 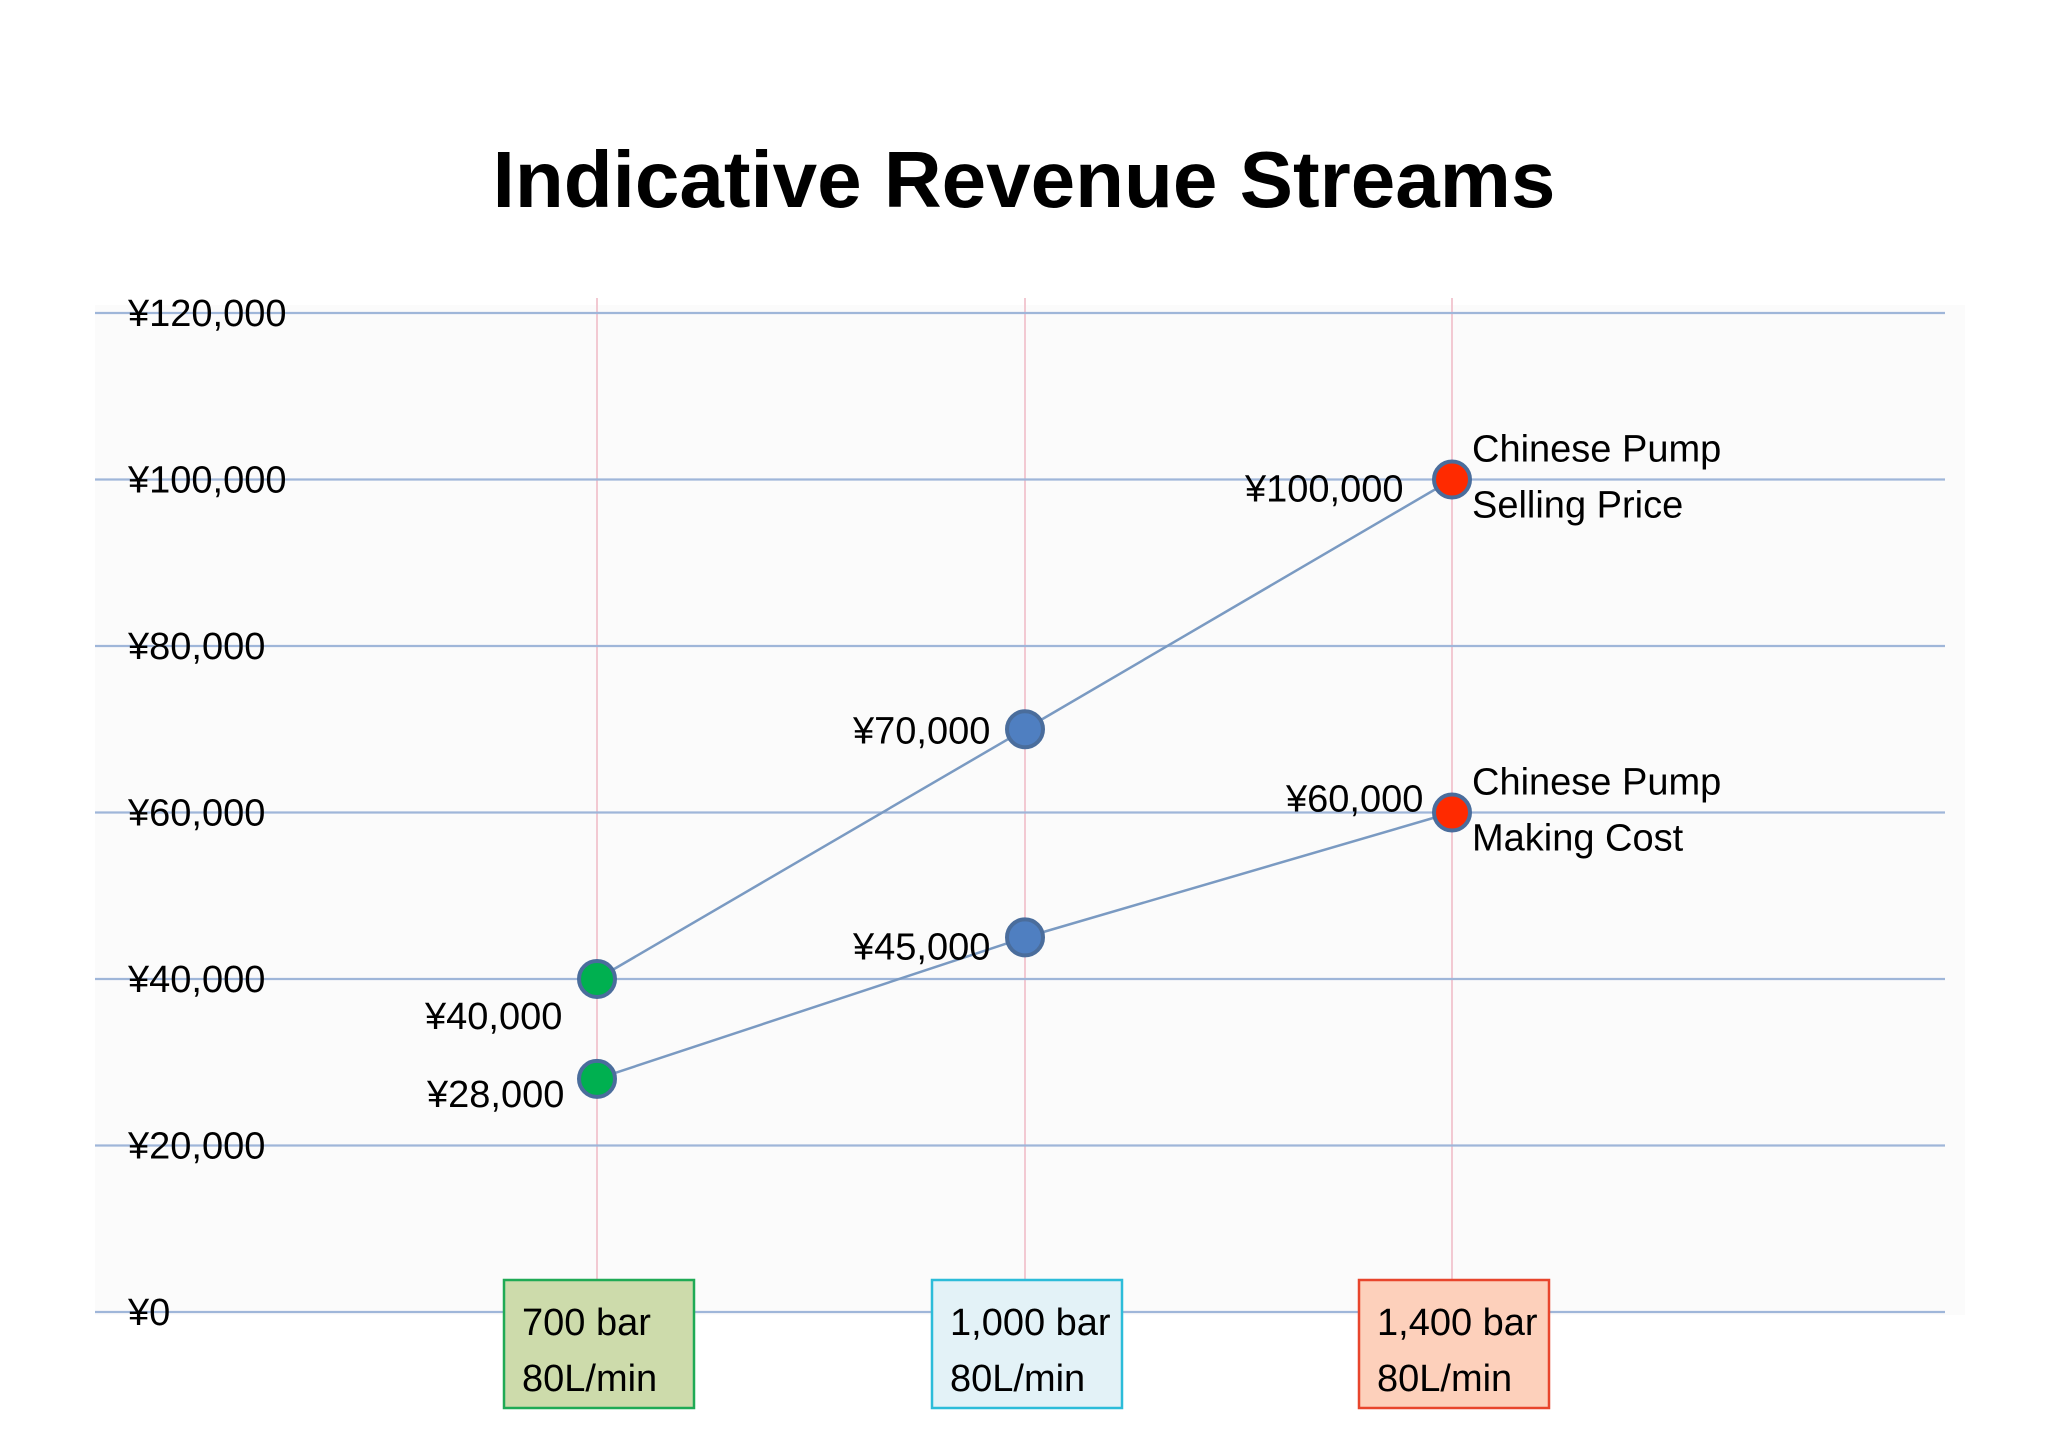 I want to click on series-name-label: Chinese Pump Making Cost, so click(x=1596, y=811).